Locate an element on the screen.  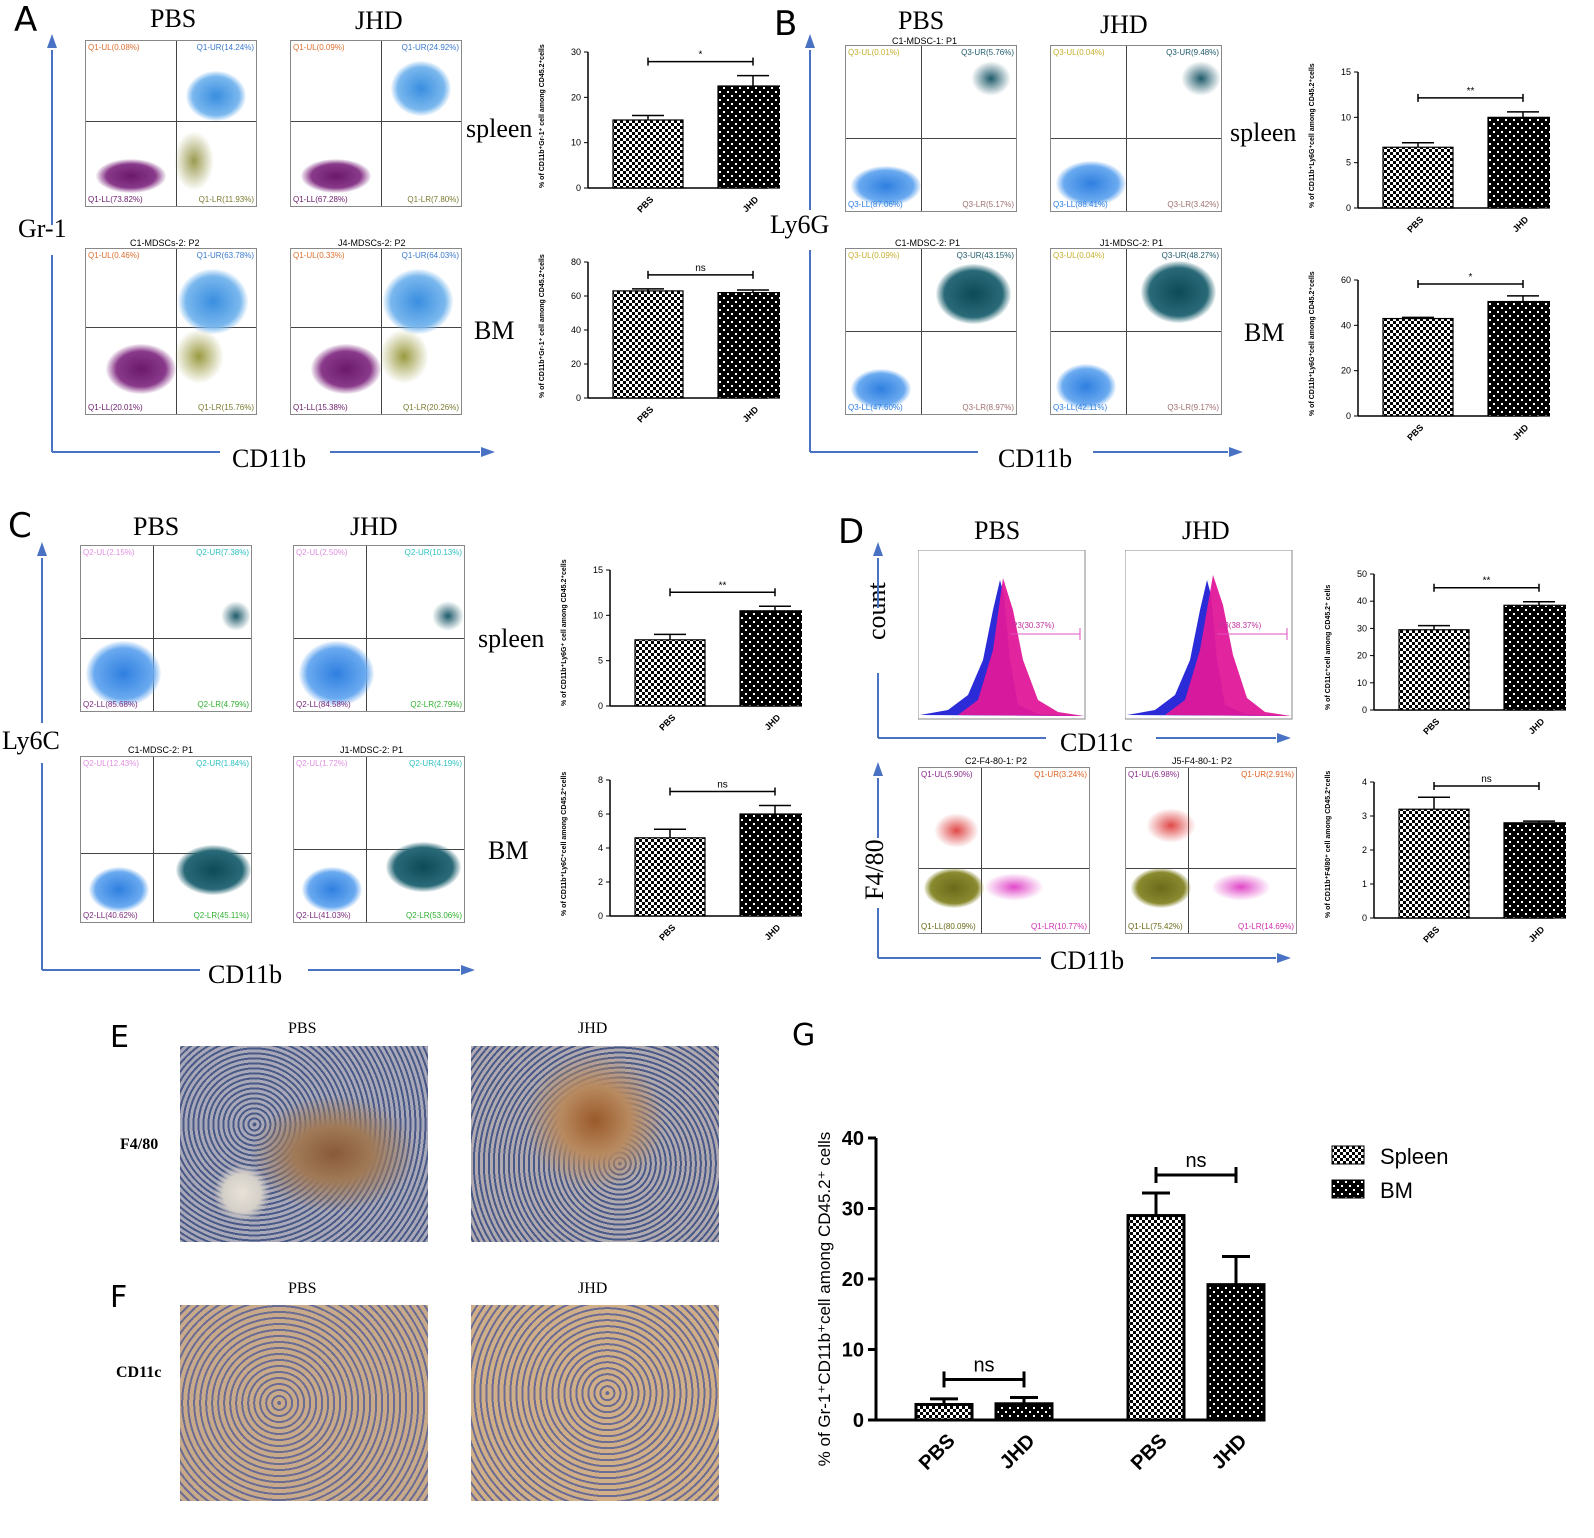
ihc-image-cd11c-jhd is located at coordinates (595, 1403).